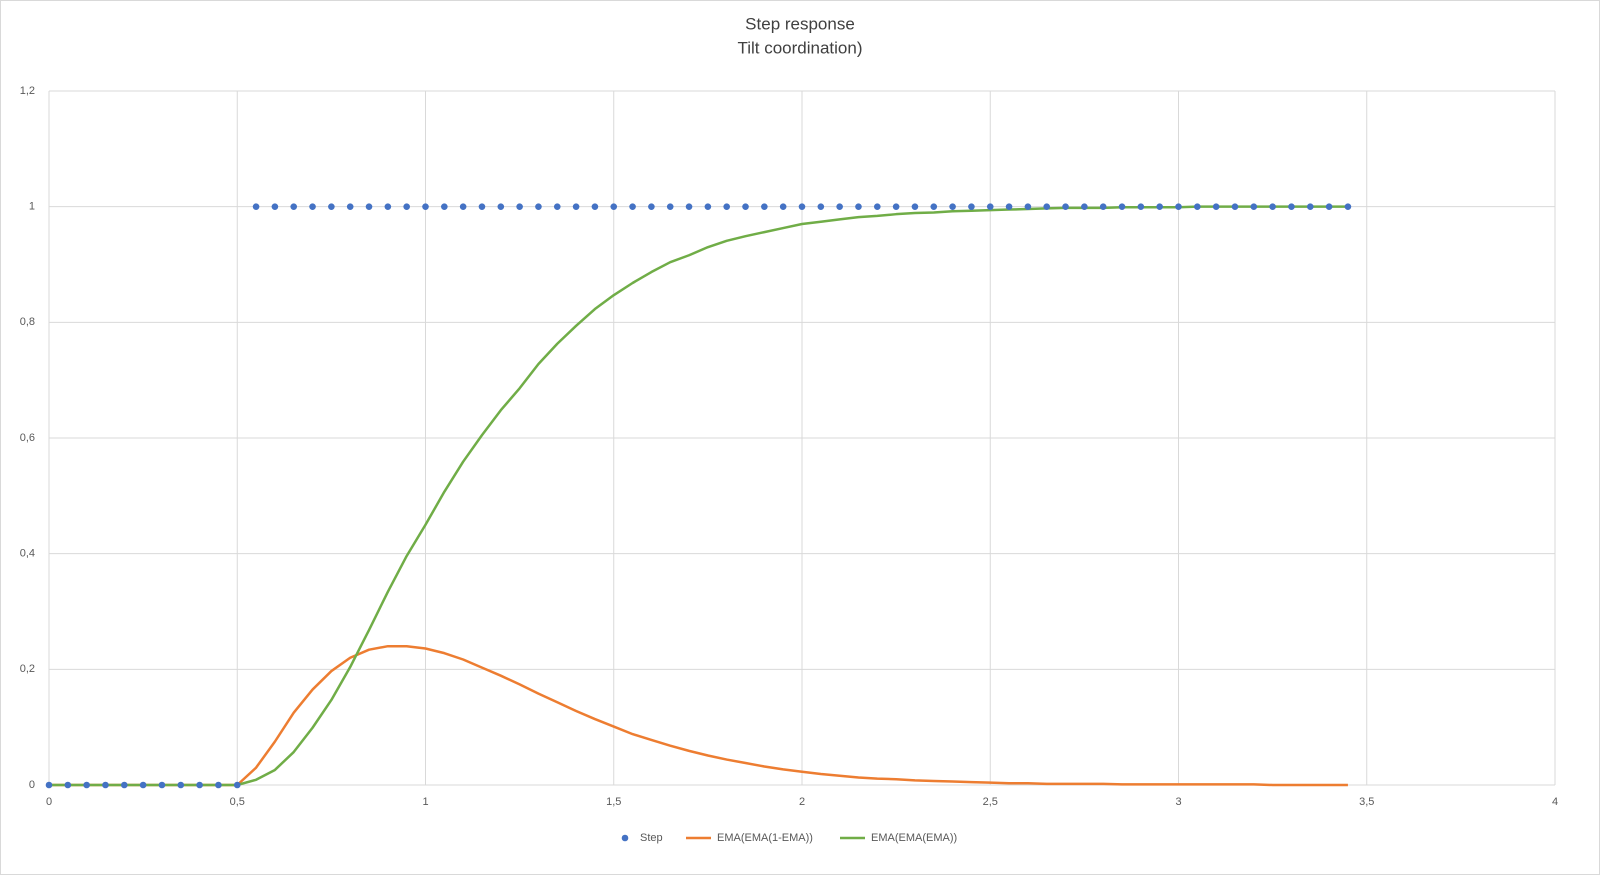 The height and width of the screenshot is (880, 1600). What do you see at coordinates (425, 802) in the screenshot?
I see `x-tick-label: 1` at bounding box center [425, 802].